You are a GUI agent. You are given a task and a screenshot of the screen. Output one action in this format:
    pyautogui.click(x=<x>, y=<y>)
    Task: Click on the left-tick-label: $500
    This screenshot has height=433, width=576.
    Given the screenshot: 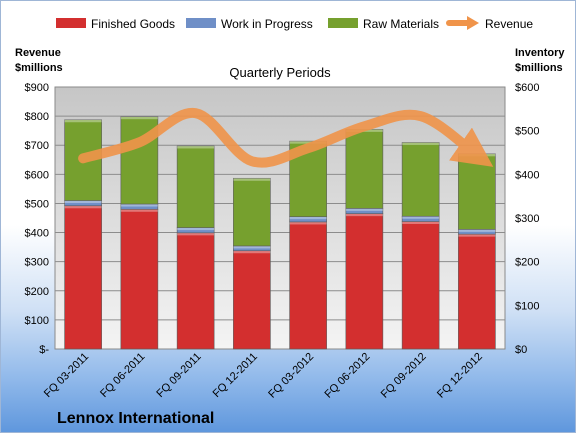 What is the action you would take?
    pyautogui.click(x=37, y=204)
    